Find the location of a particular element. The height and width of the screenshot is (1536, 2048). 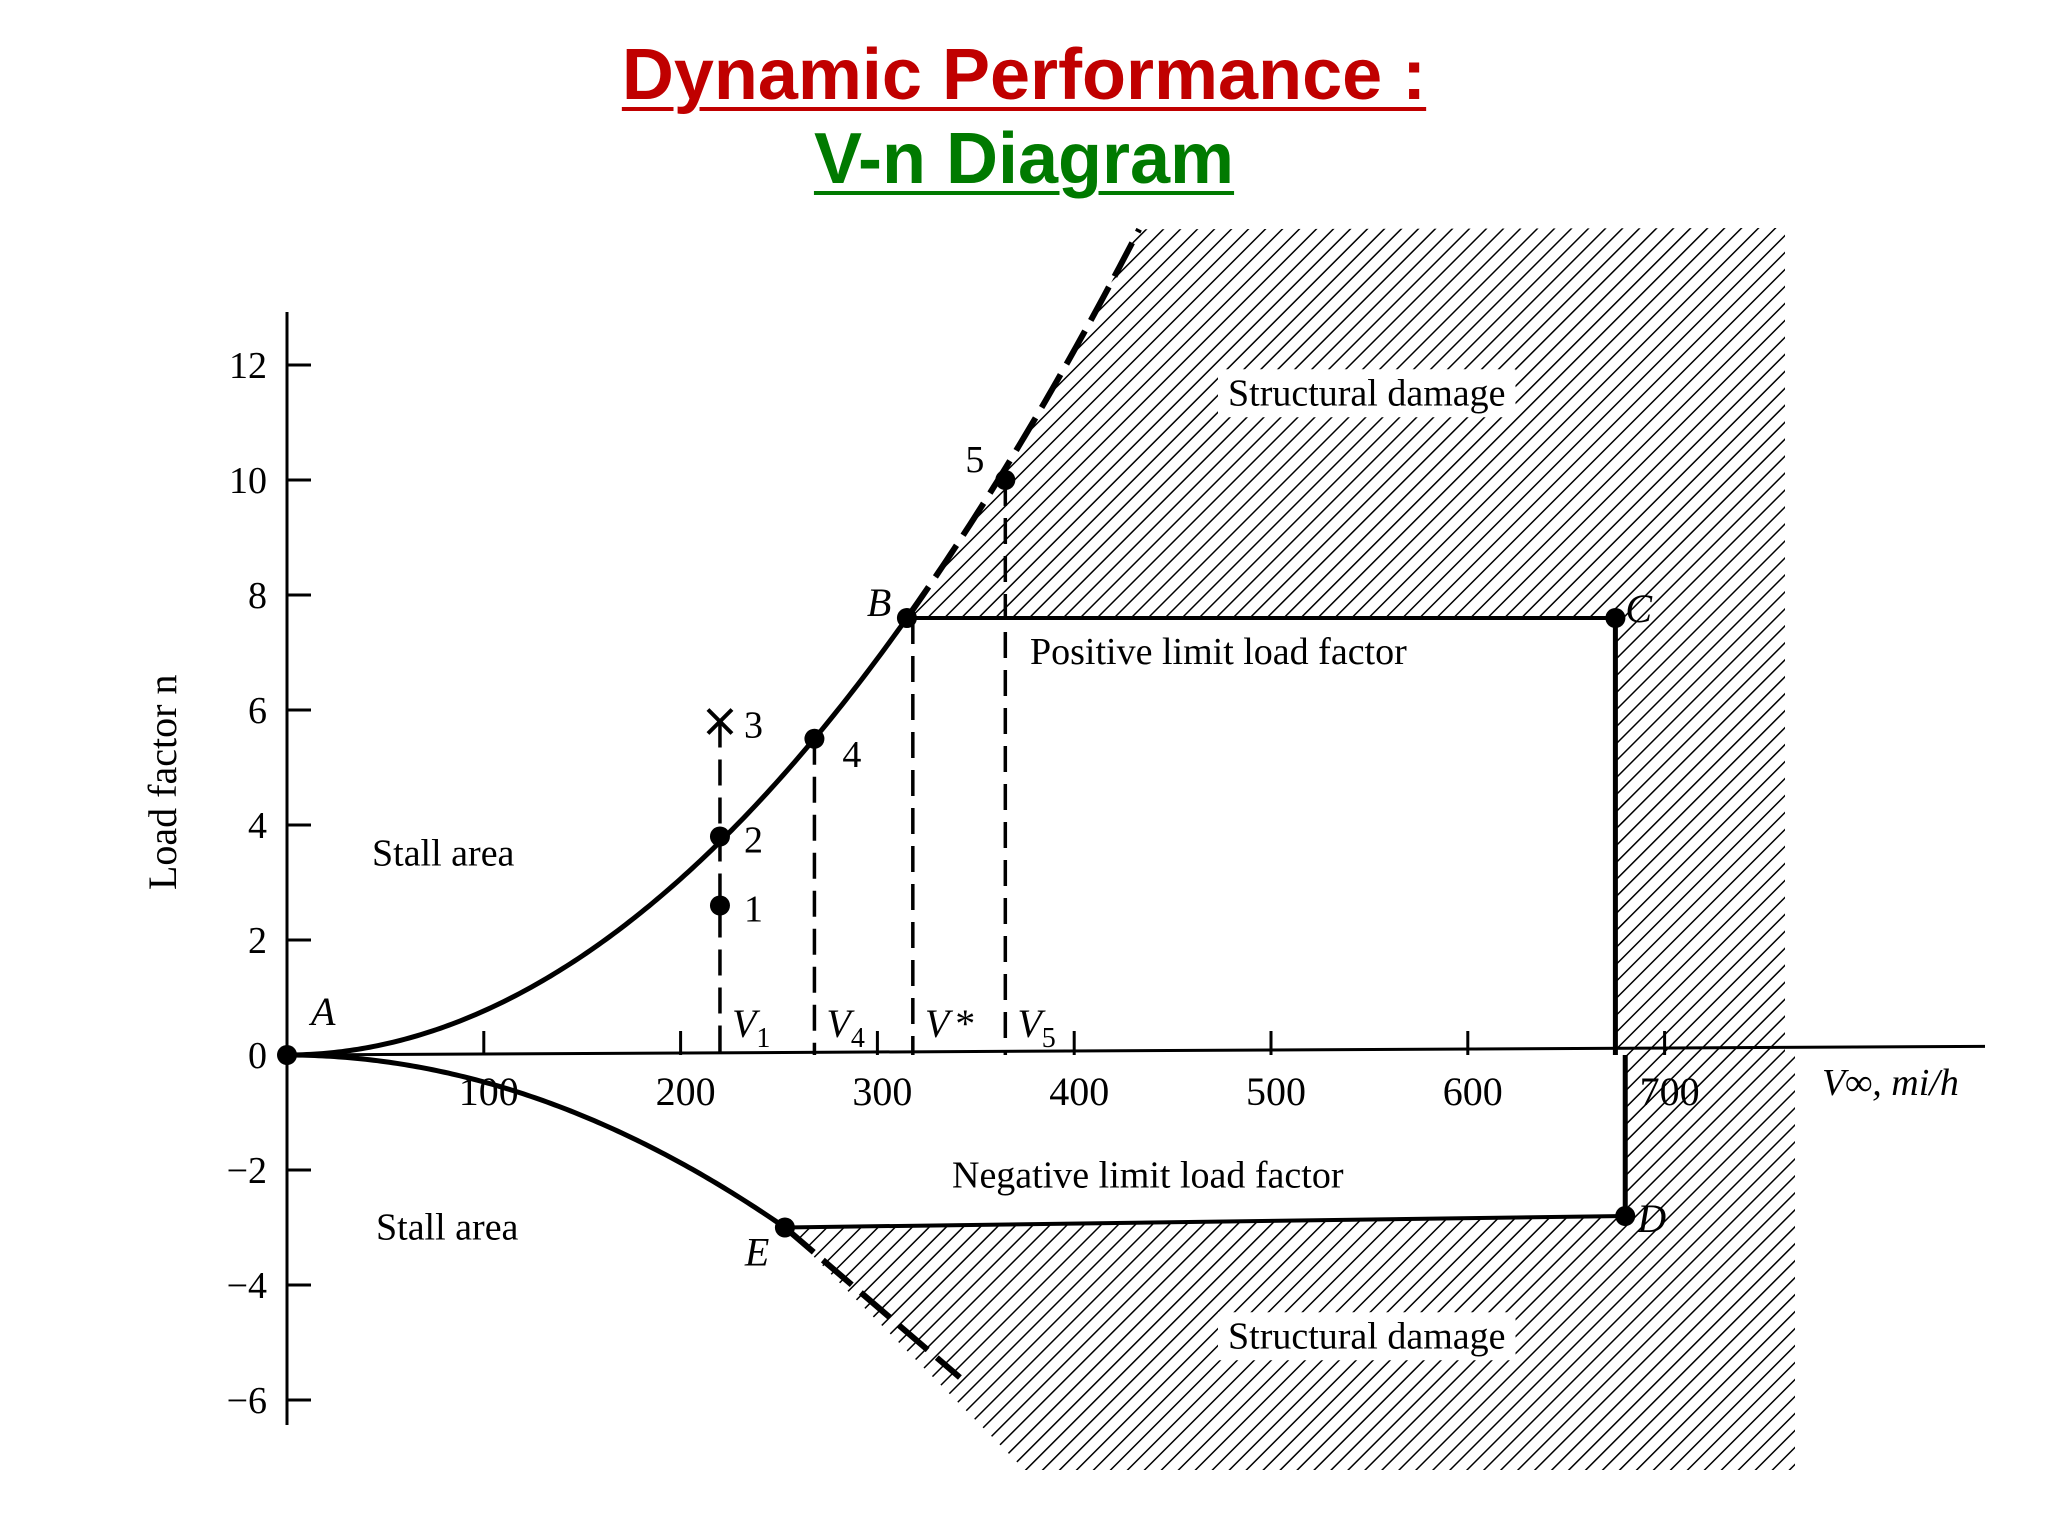

negative-stall-extension is located at coordinates (872, 1302).